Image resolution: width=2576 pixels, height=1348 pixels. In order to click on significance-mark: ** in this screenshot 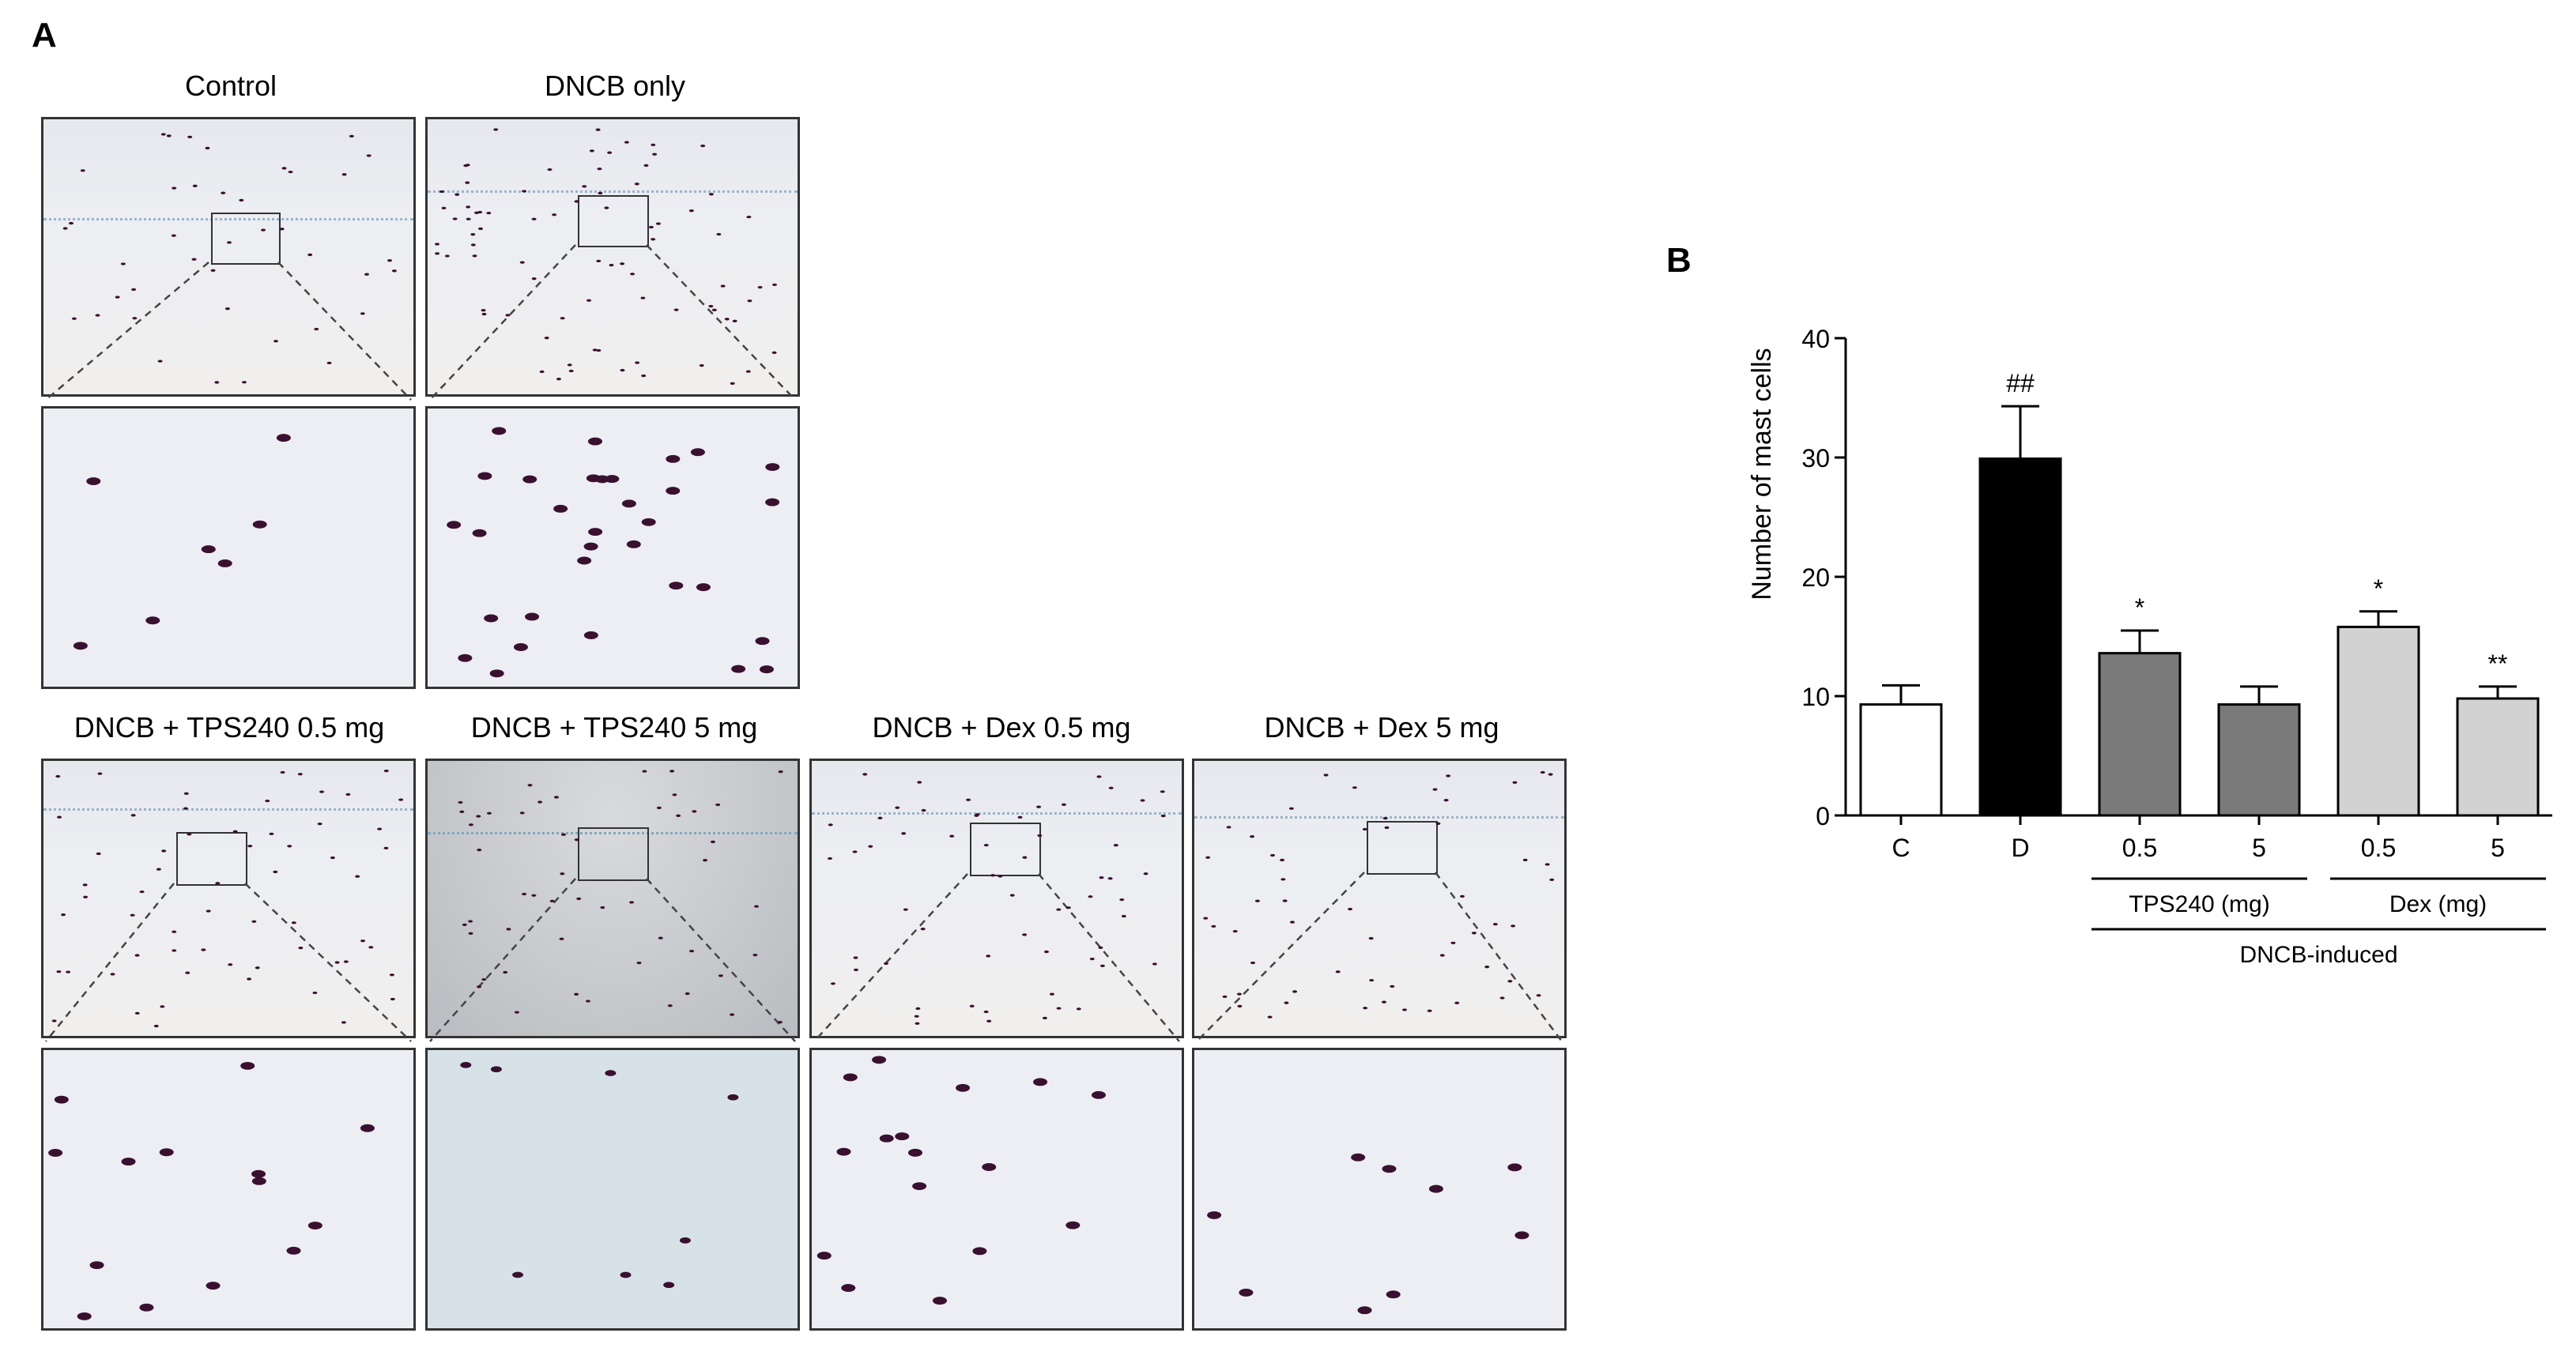, I will do `click(2498, 664)`.